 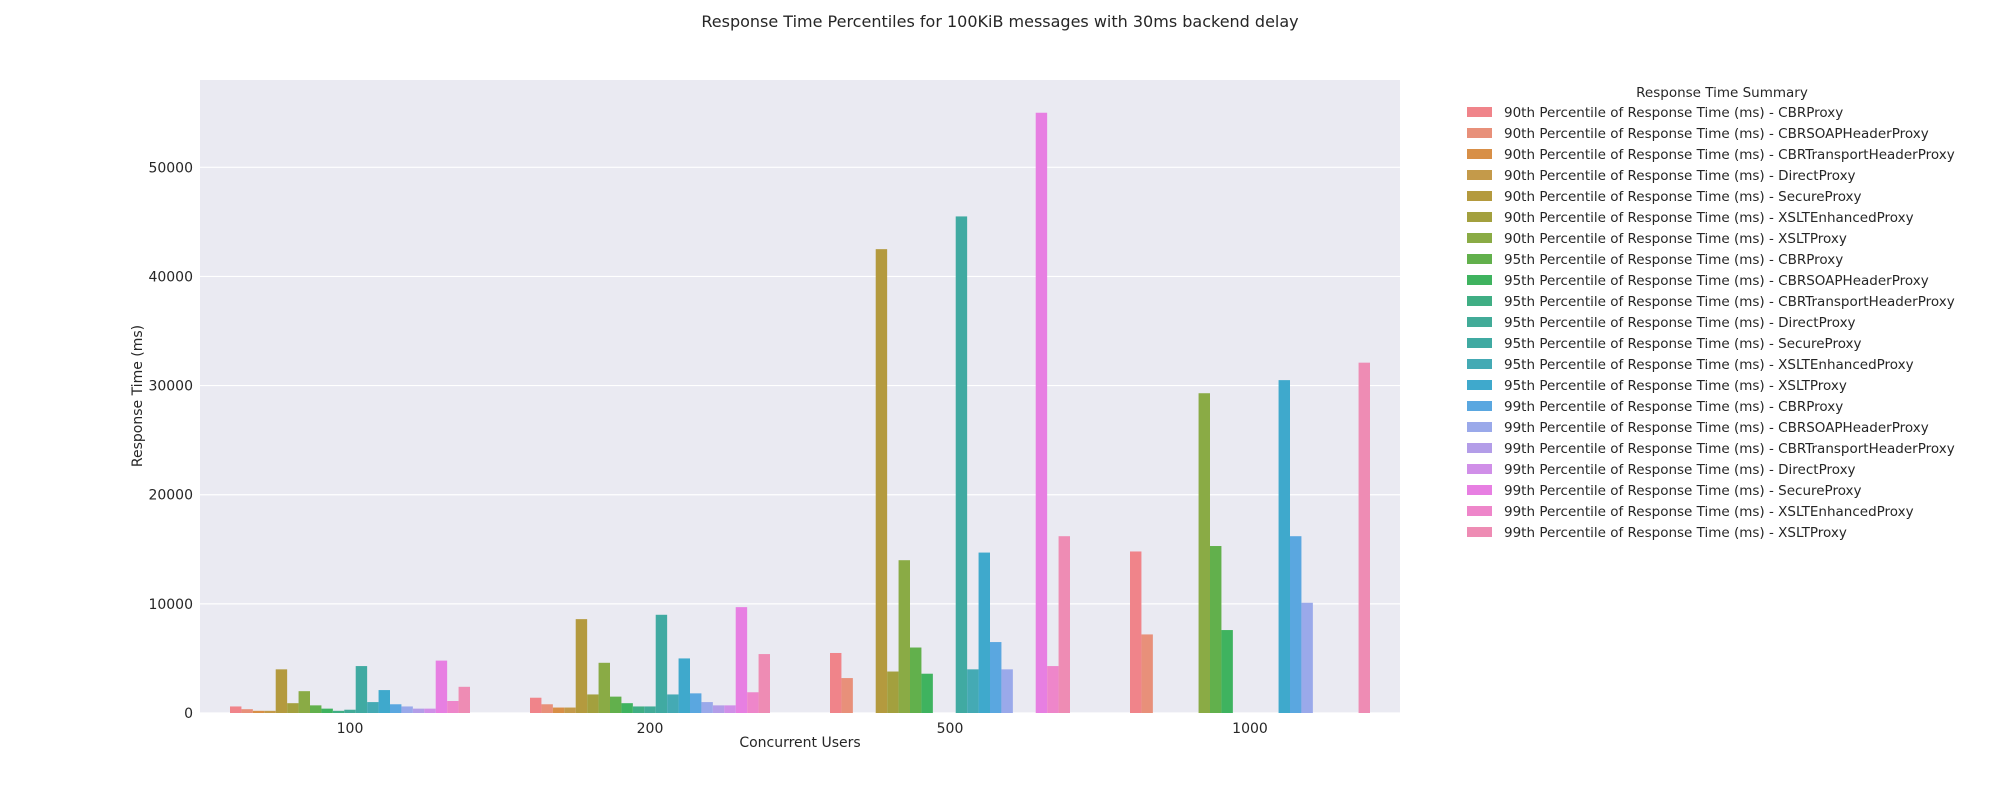 What do you see at coordinates (802, 729) in the screenshot?
I see `x-axis-ticks: 100 200 500 1000` at bounding box center [802, 729].